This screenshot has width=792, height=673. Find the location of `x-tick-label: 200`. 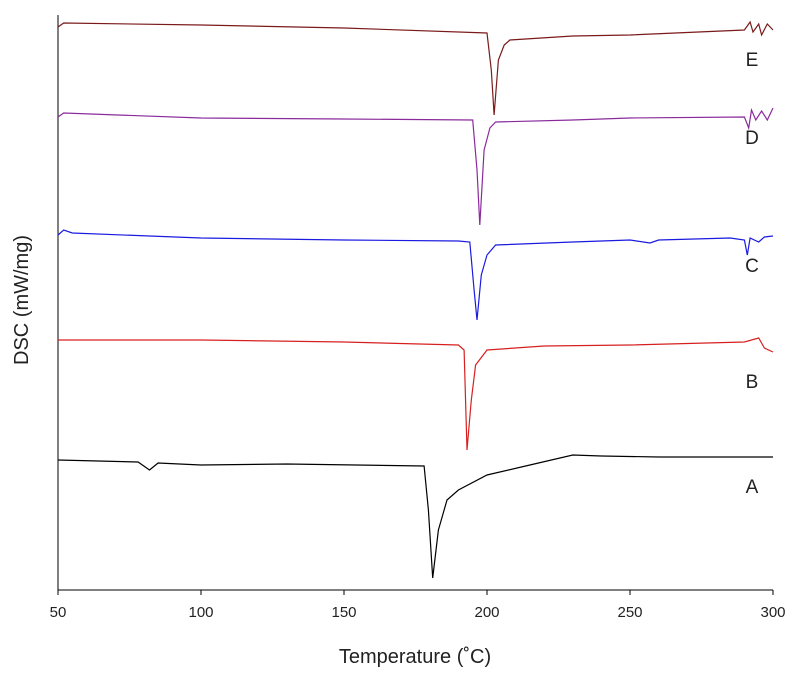

x-tick-label: 200 is located at coordinates (486, 612).